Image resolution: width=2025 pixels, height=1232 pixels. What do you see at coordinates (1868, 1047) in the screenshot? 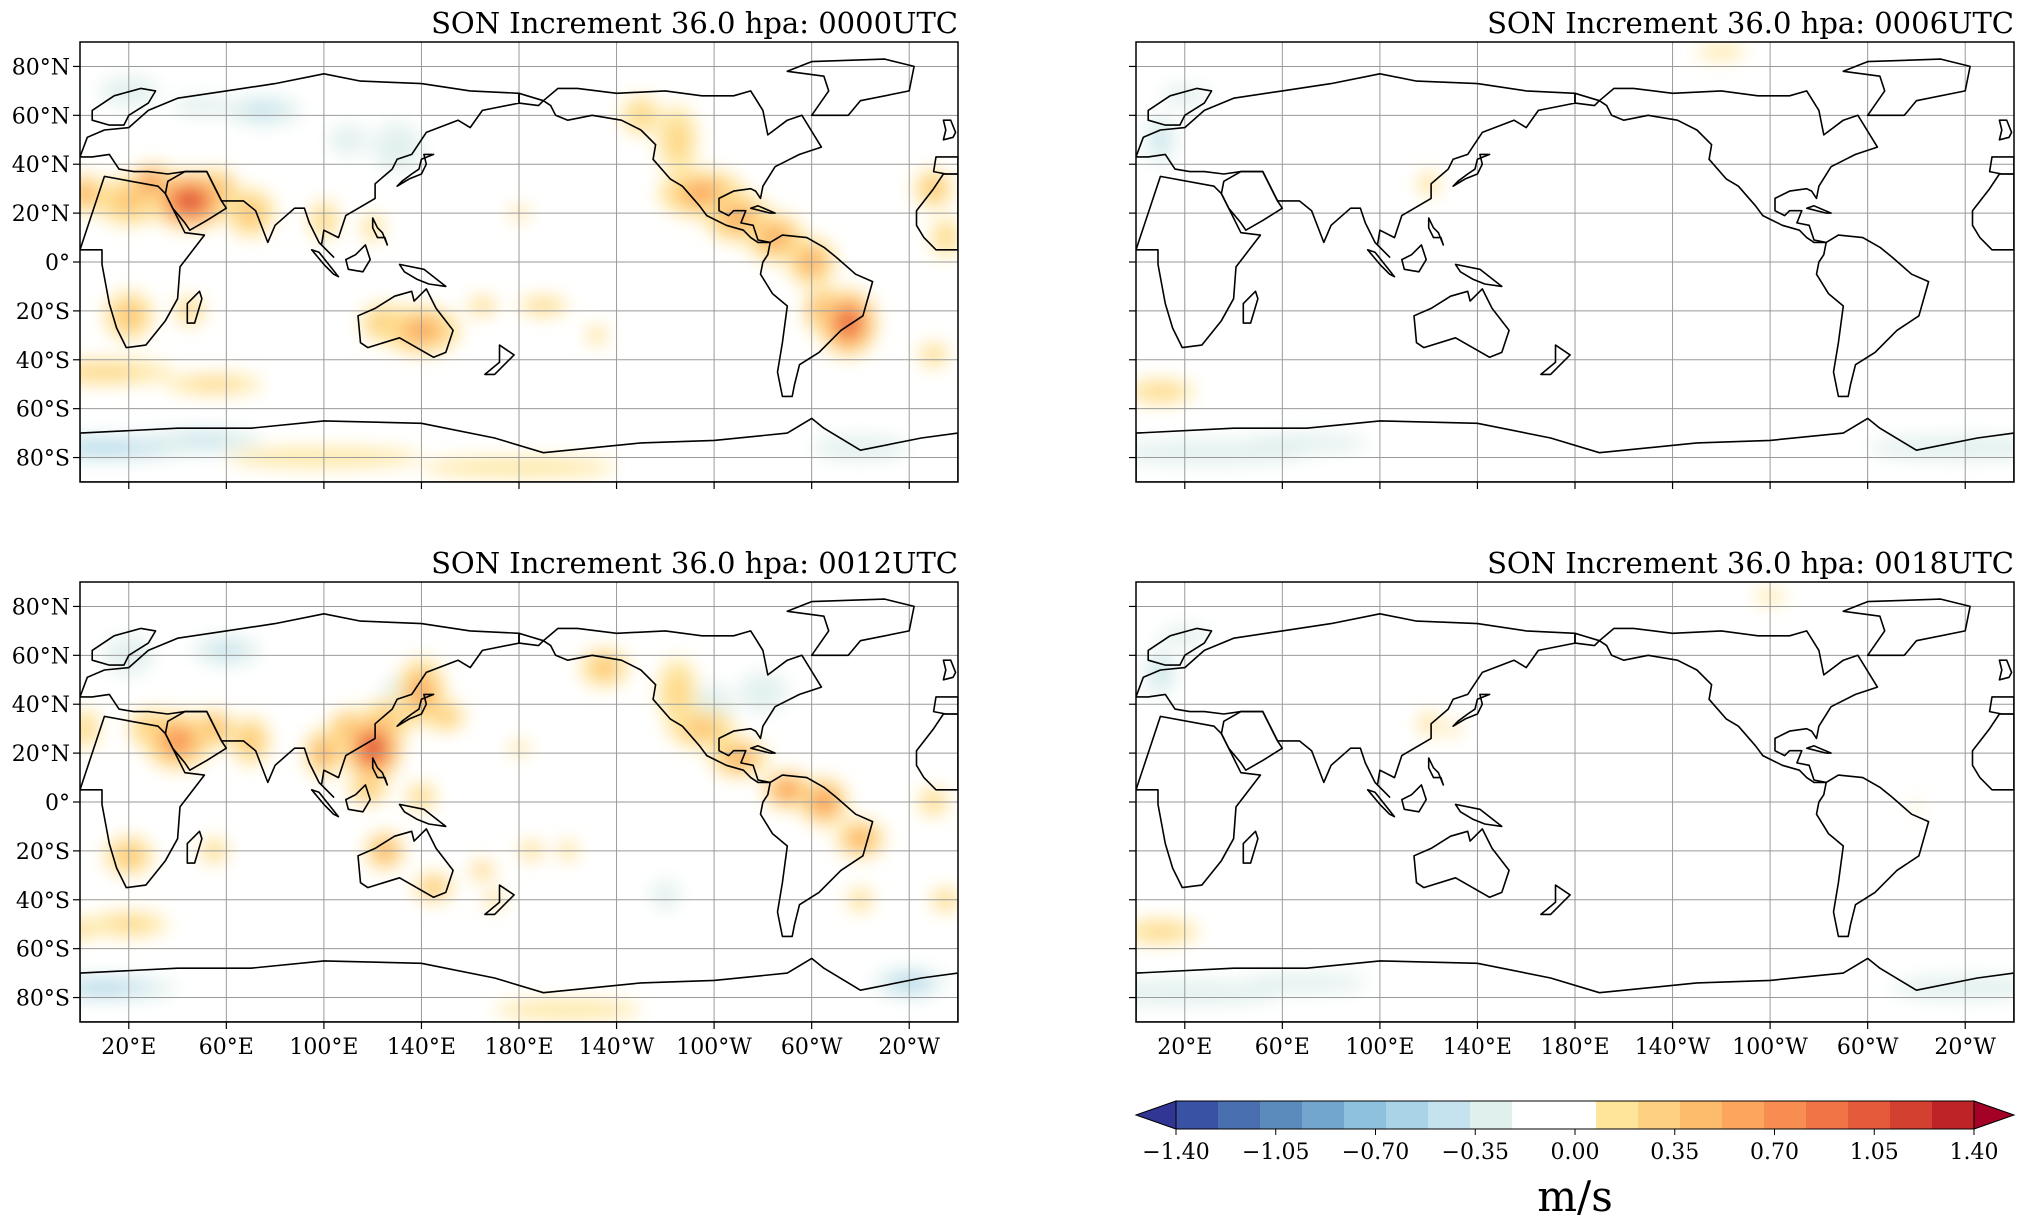
I see `lon-tick-label: 60°W` at bounding box center [1868, 1047].